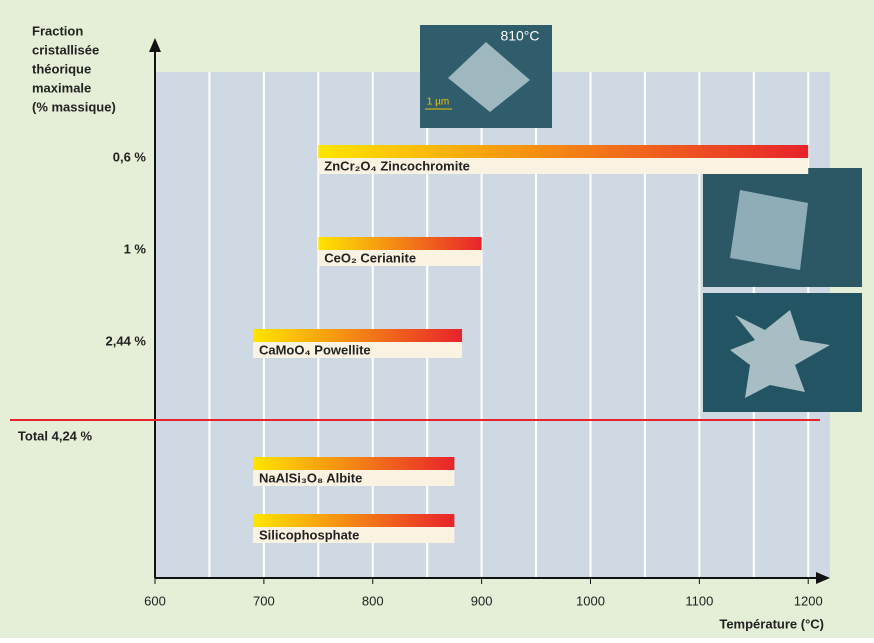 The image size is (874, 643). What do you see at coordinates (519, 36) in the screenshot?
I see `micrograph-label: 810°C` at bounding box center [519, 36].